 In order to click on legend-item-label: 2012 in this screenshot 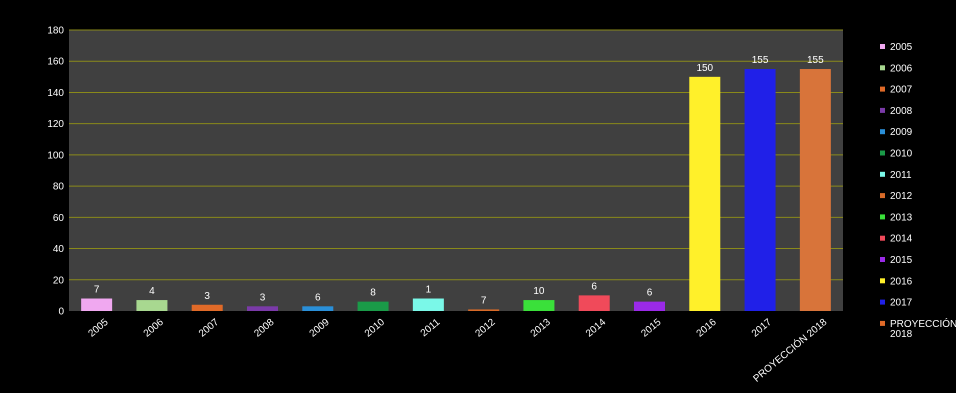, I will do `click(901, 196)`.